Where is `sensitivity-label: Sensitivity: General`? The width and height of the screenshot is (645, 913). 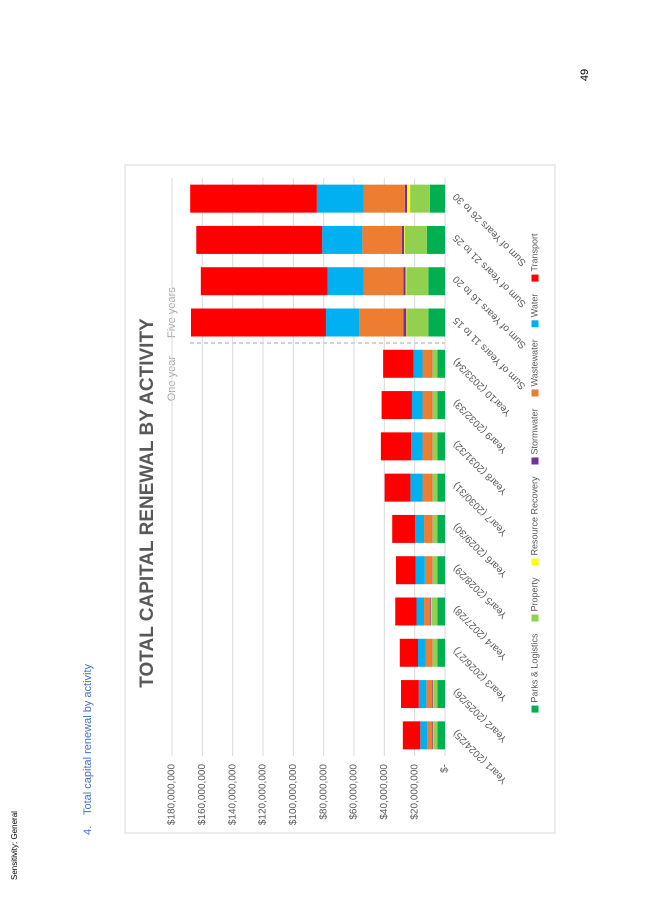 sensitivity-label: Sensitivity: General is located at coordinates (14, 845).